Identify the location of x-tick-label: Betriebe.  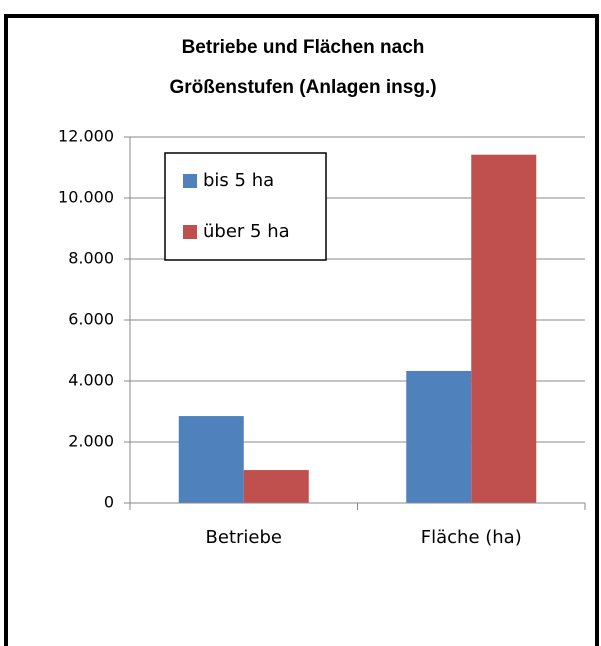
(244, 537).